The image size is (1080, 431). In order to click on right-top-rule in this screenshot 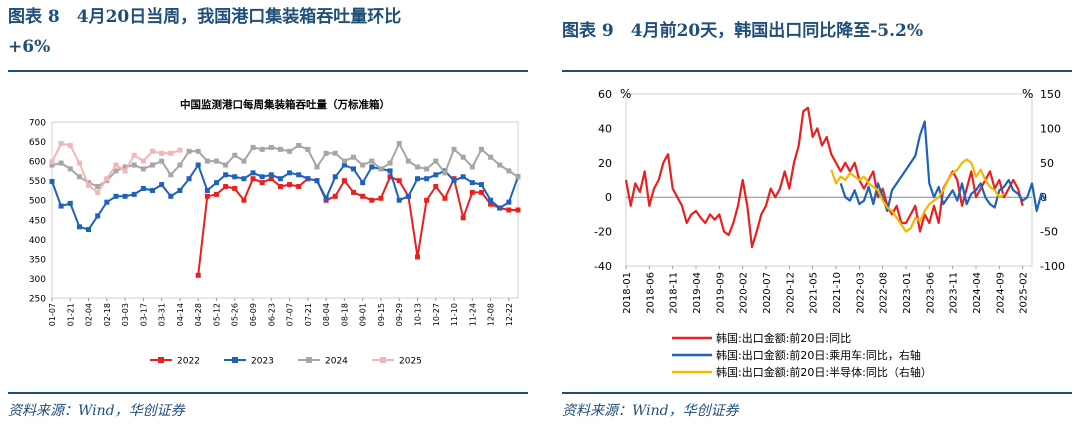, I will do `click(817, 71)`.